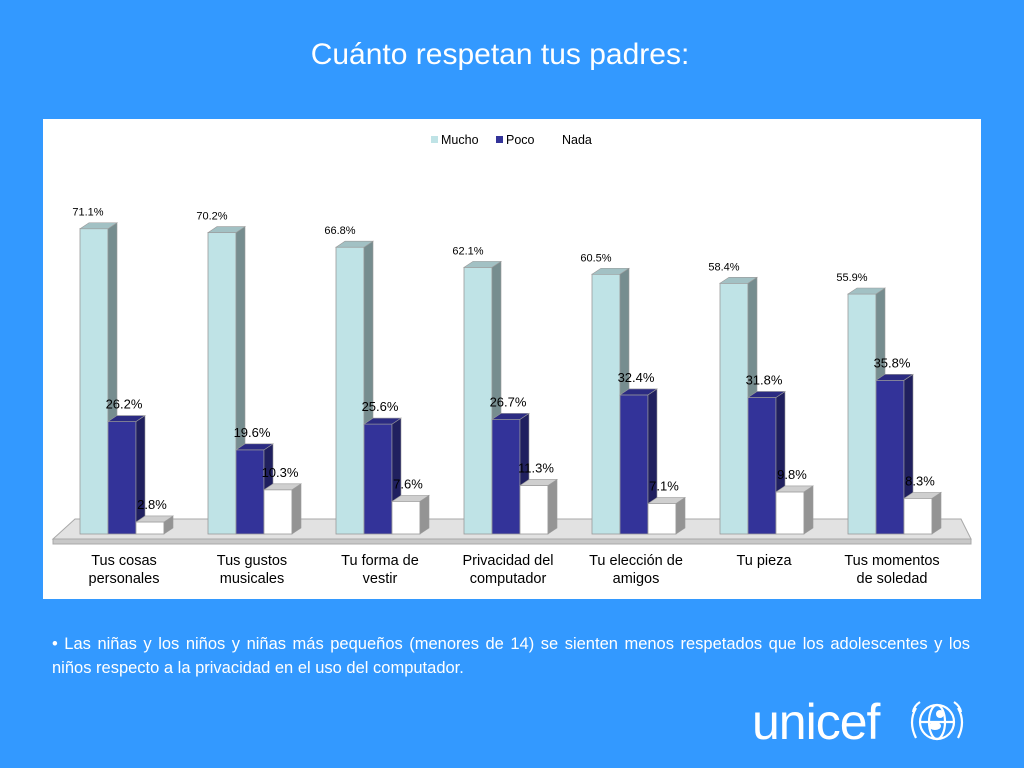  Describe the element at coordinates (577, 140) in the screenshot. I see `legend-label-nada: Nada` at that location.